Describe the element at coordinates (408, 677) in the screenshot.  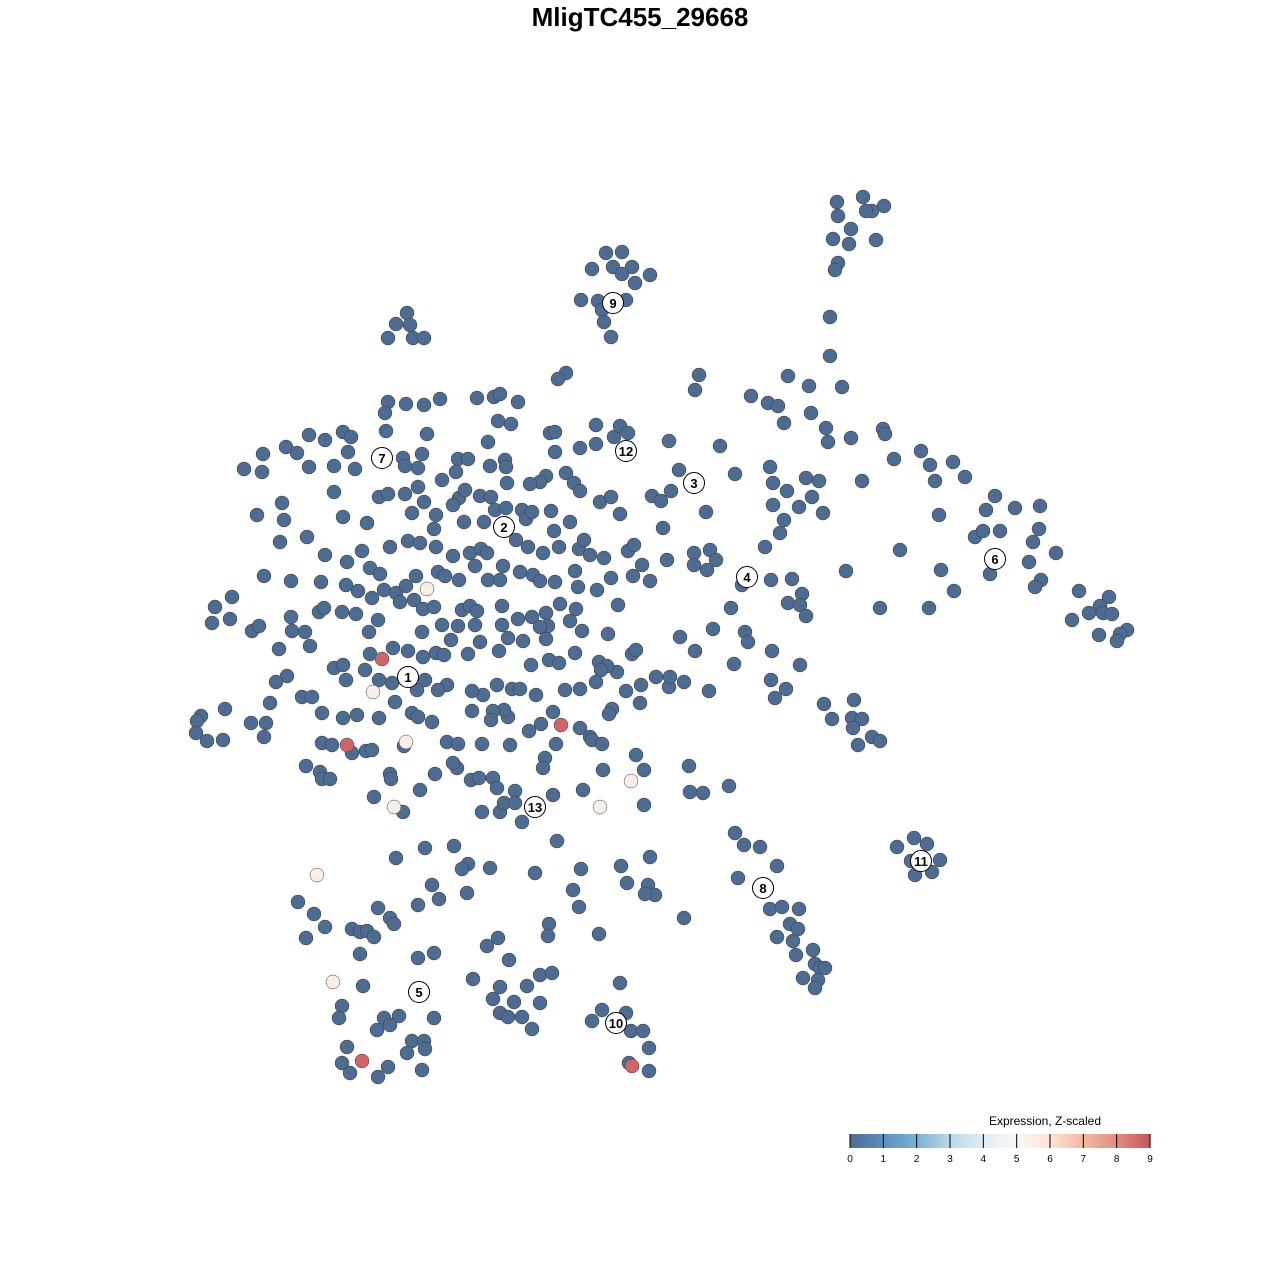
I see `cluster-label-1: 1` at that location.